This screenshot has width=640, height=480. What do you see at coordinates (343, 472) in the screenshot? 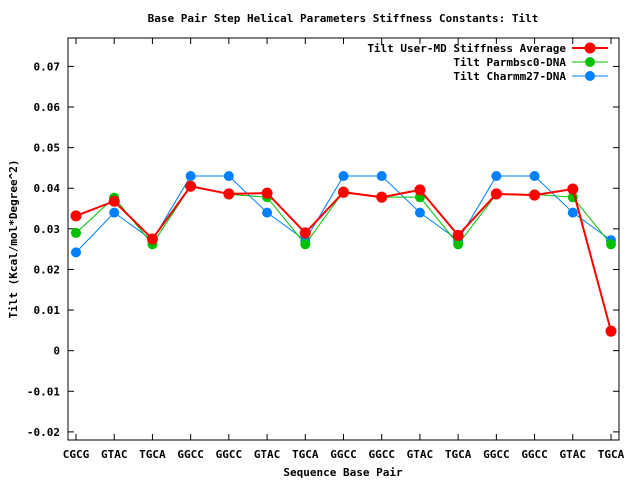
I see `x-axis-label: Sequence Base Pair` at bounding box center [343, 472].